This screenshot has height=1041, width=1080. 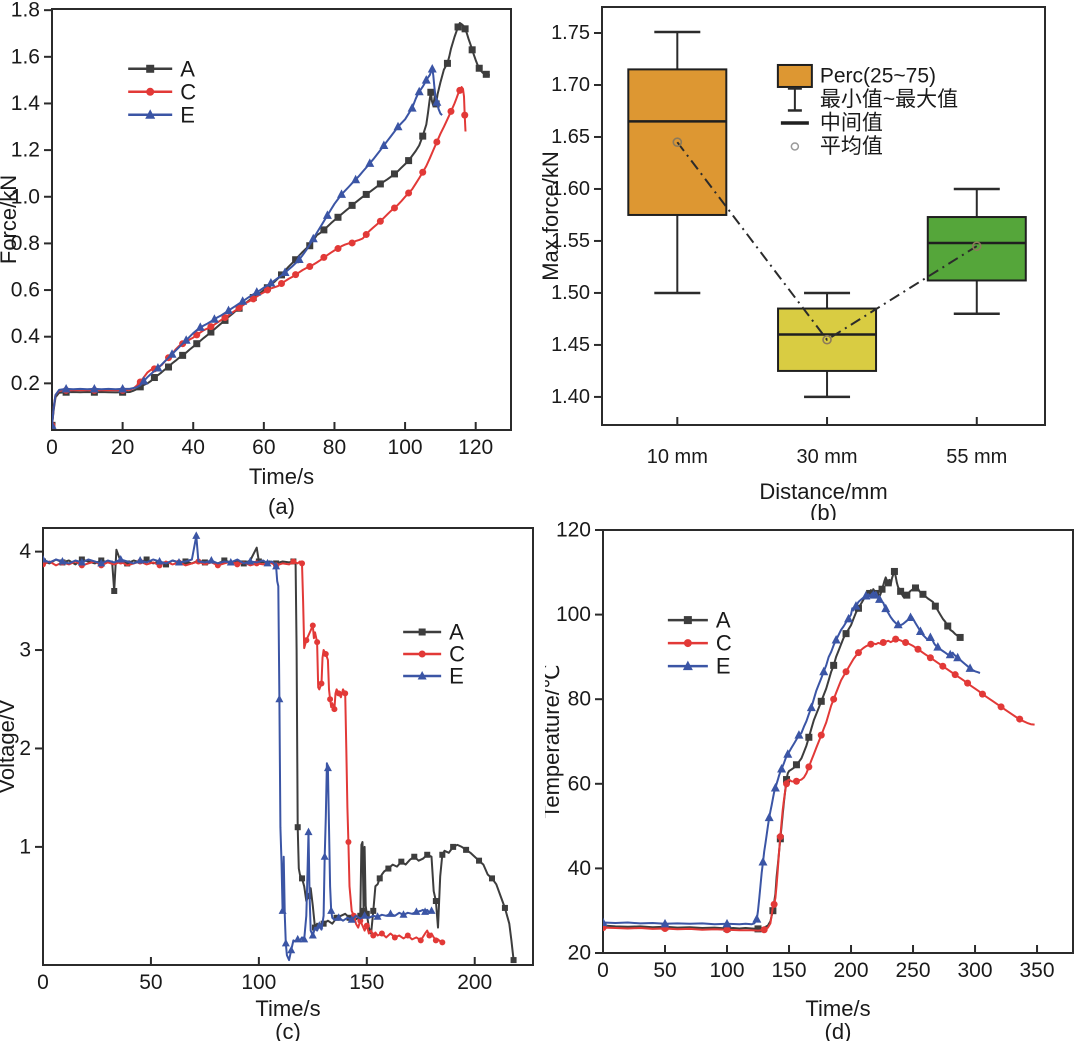 I want to click on y-tick-label: 1.65, so click(x=570, y=137).